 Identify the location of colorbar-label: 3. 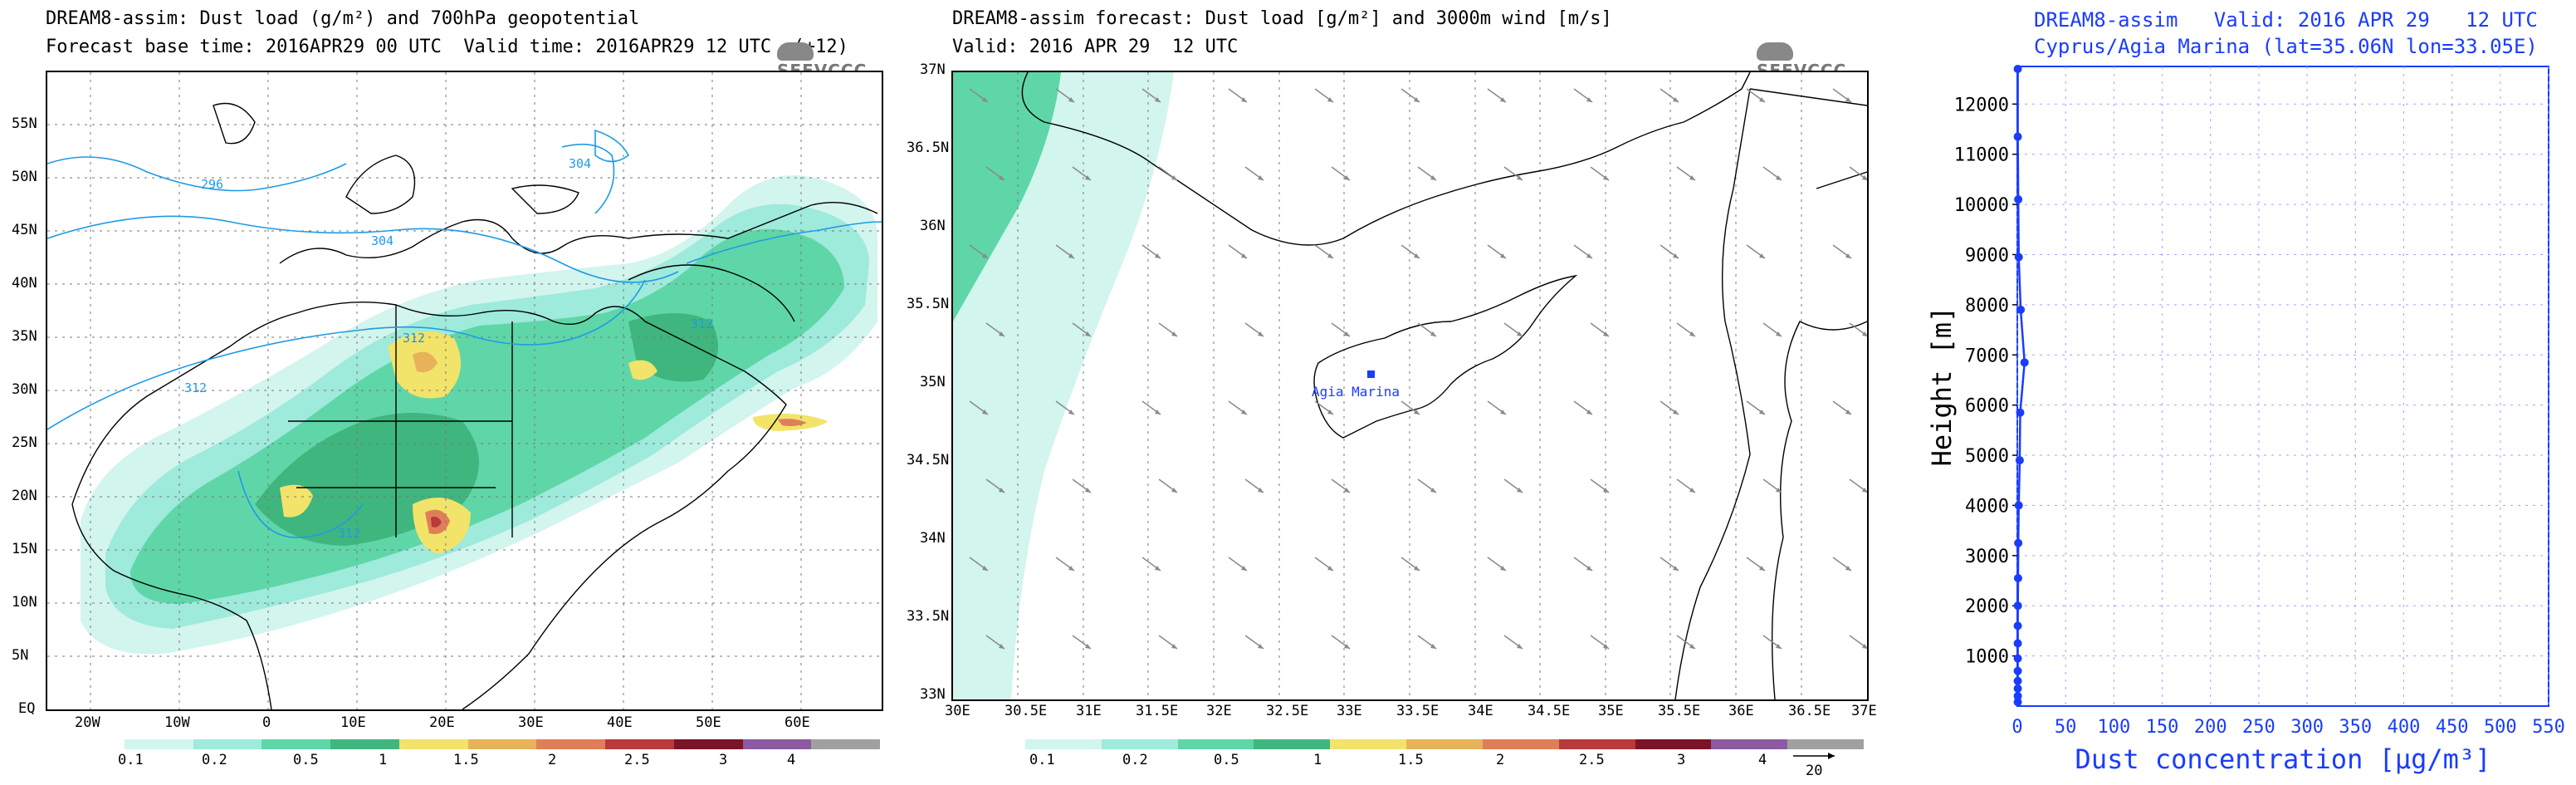
(723, 760).